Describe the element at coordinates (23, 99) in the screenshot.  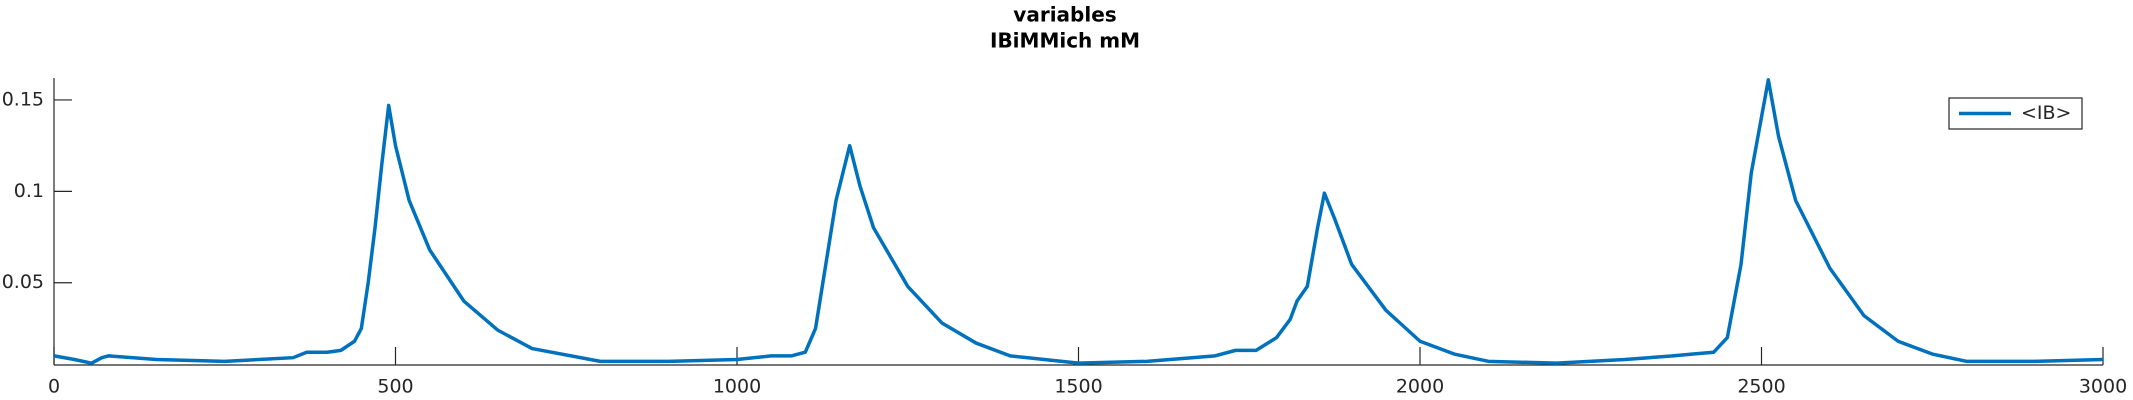
I see `y-tick-label: 0.15` at that location.